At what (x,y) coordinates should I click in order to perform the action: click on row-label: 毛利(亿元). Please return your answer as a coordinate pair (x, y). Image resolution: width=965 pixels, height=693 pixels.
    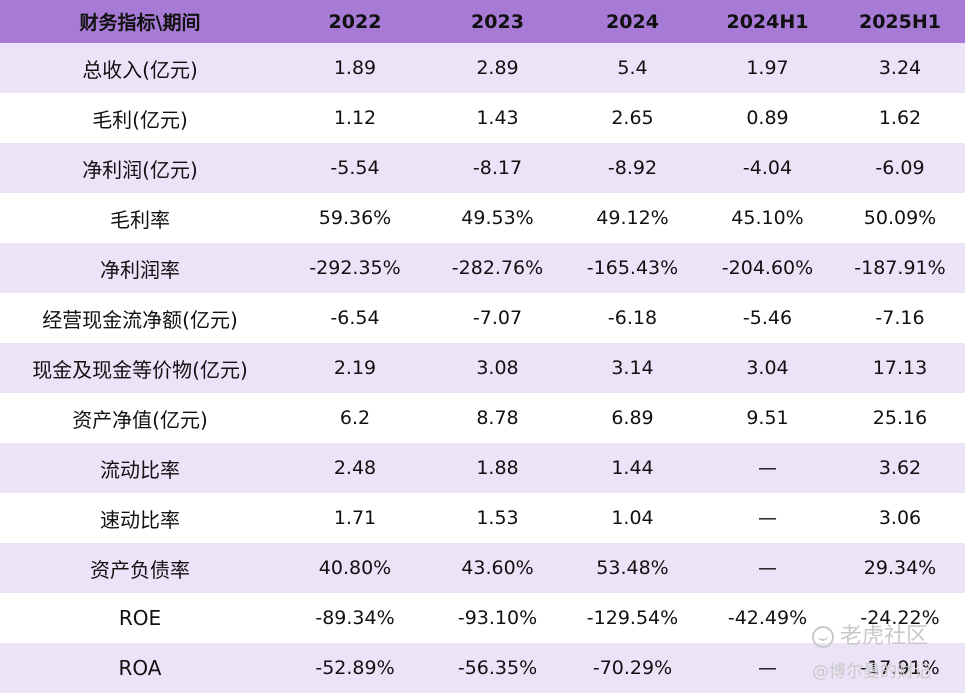
    Looking at the image, I should click on (140, 119).